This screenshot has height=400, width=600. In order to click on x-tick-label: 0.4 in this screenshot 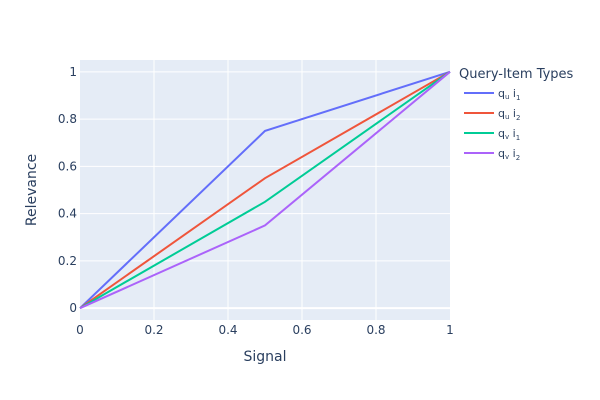, I will do `click(227, 330)`.